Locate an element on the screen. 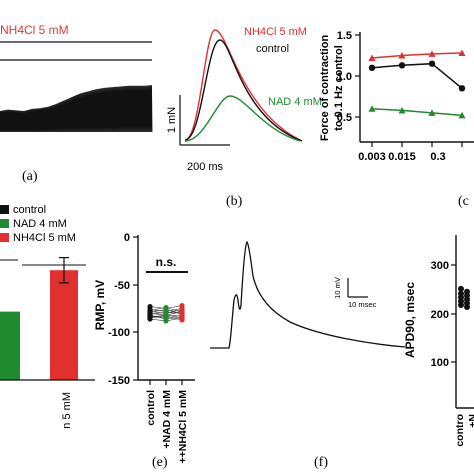  panel-b-label: (b) is located at coordinates (234, 201).